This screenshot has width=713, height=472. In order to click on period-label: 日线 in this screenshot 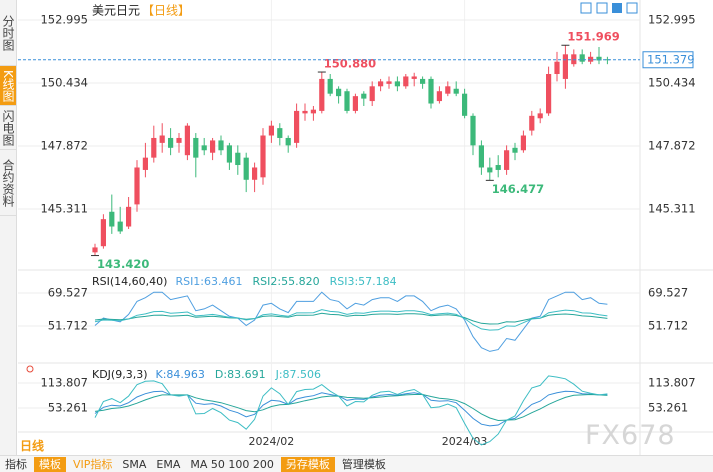, I will do `click(32, 446)`.